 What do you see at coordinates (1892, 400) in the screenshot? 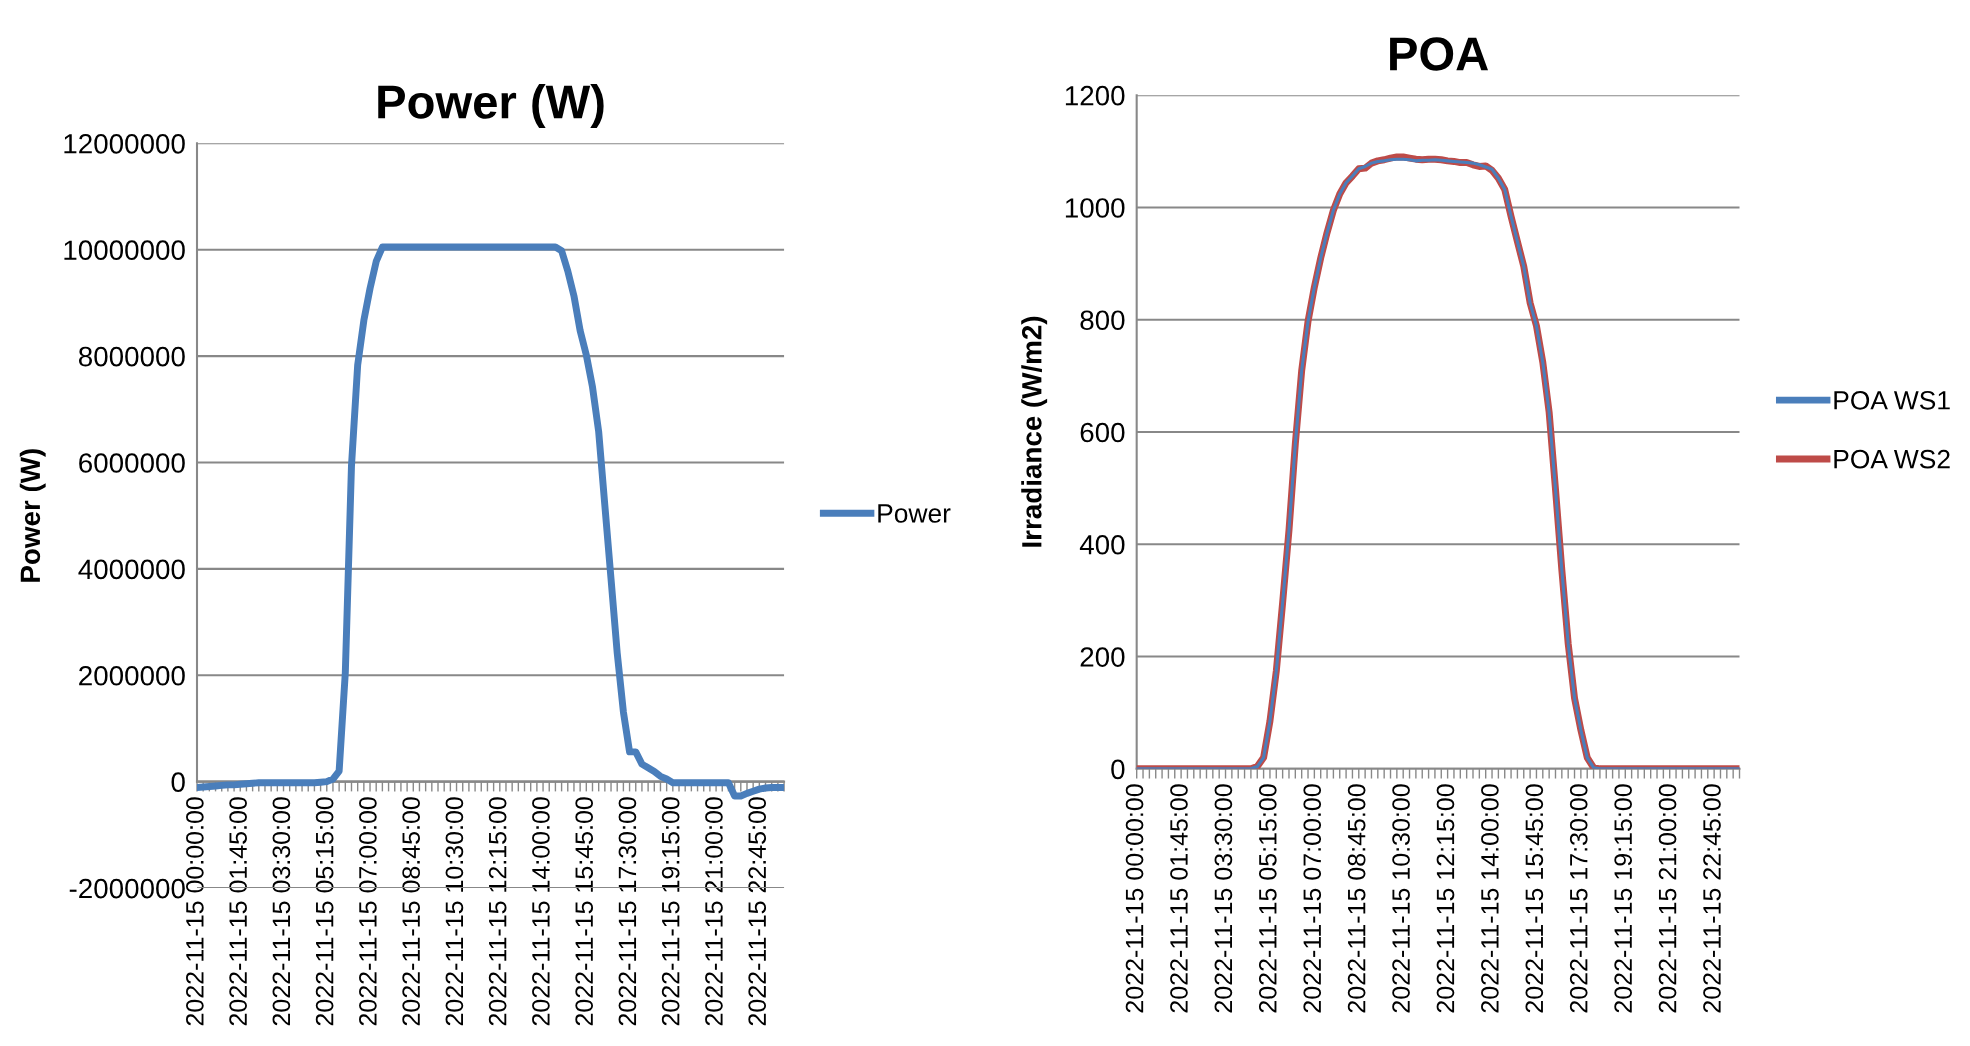
I see `legend-label: POA WS1` at bounding box center [1892, 400].